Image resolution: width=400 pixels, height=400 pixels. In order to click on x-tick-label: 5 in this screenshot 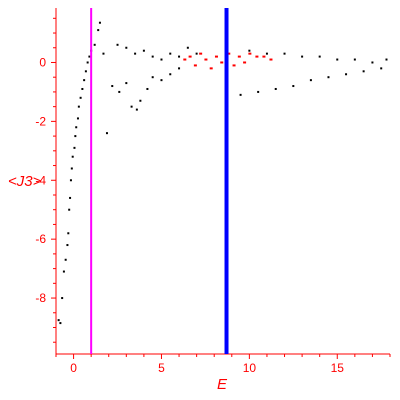, I will do `click(161, 368)`.